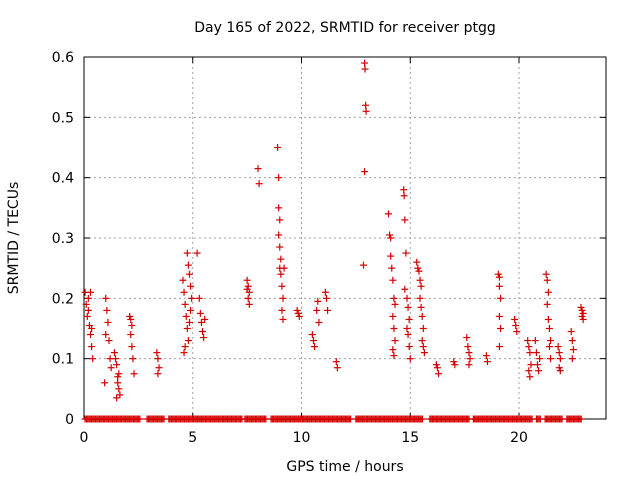 Image resolution: width=640 pixels, height=480 pixels. I want to click on x-tick-label: 5, so click(192, 438).